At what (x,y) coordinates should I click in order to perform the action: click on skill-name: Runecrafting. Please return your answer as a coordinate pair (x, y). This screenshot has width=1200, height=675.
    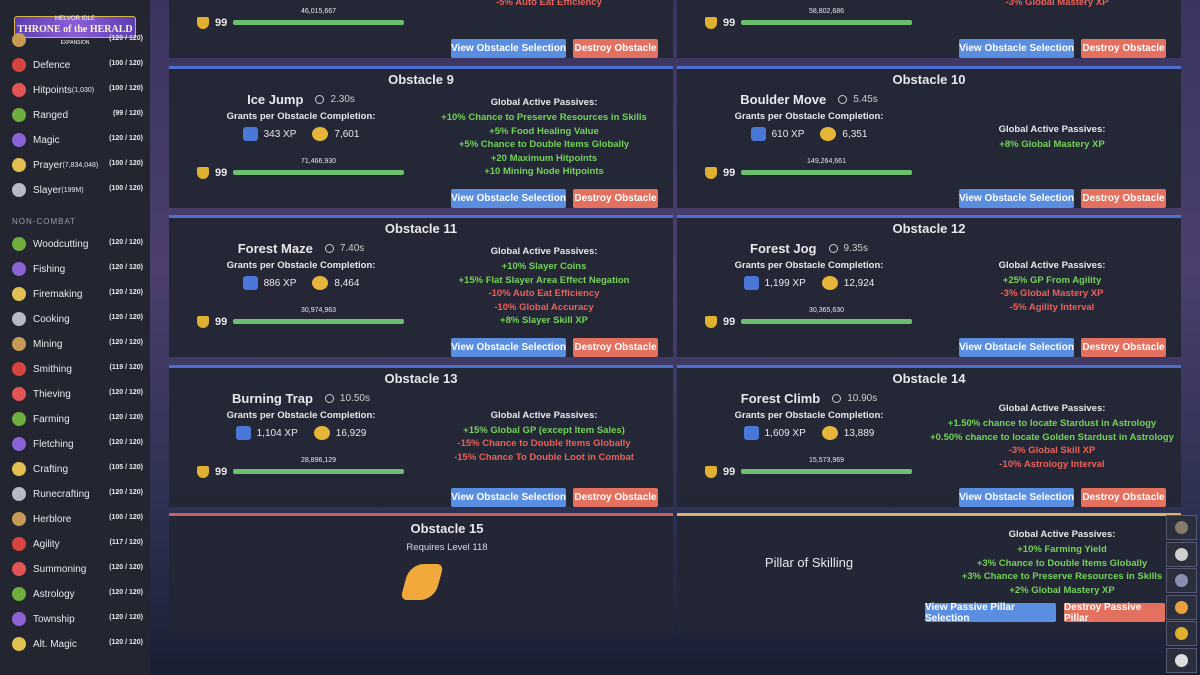
    Looking at the image, I should click on (61, 494).